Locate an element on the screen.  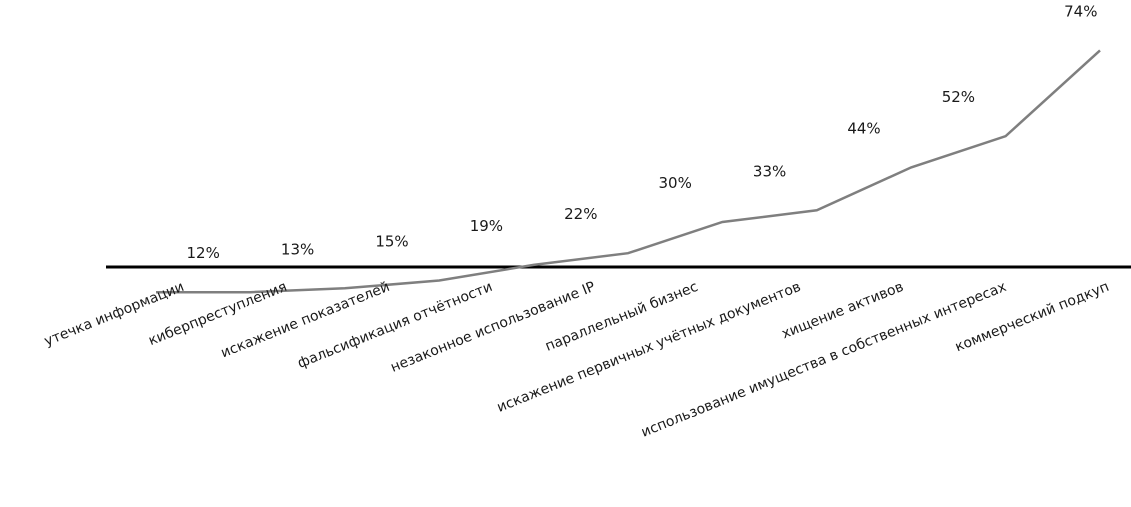
data-label: 74% is located at coordinates (1080, 11).